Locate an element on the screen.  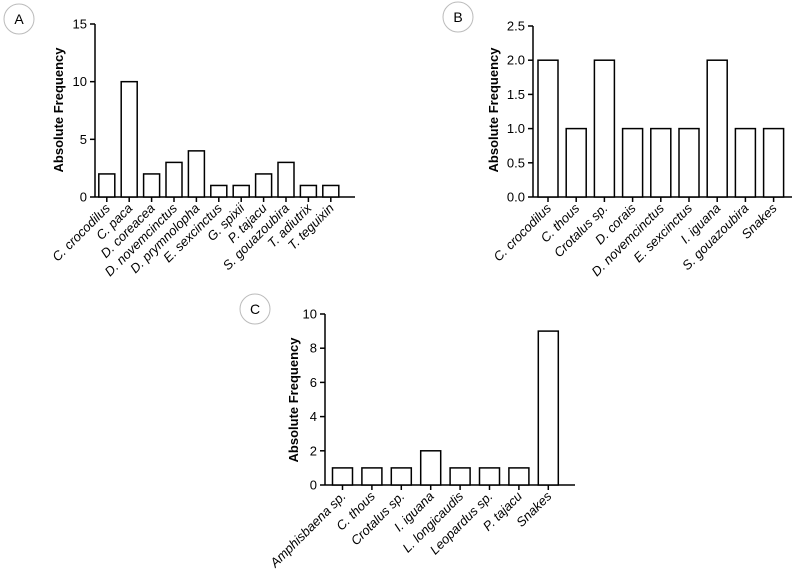
panel-a-y-tick-label: 5 is located at coordinates (83, 139).